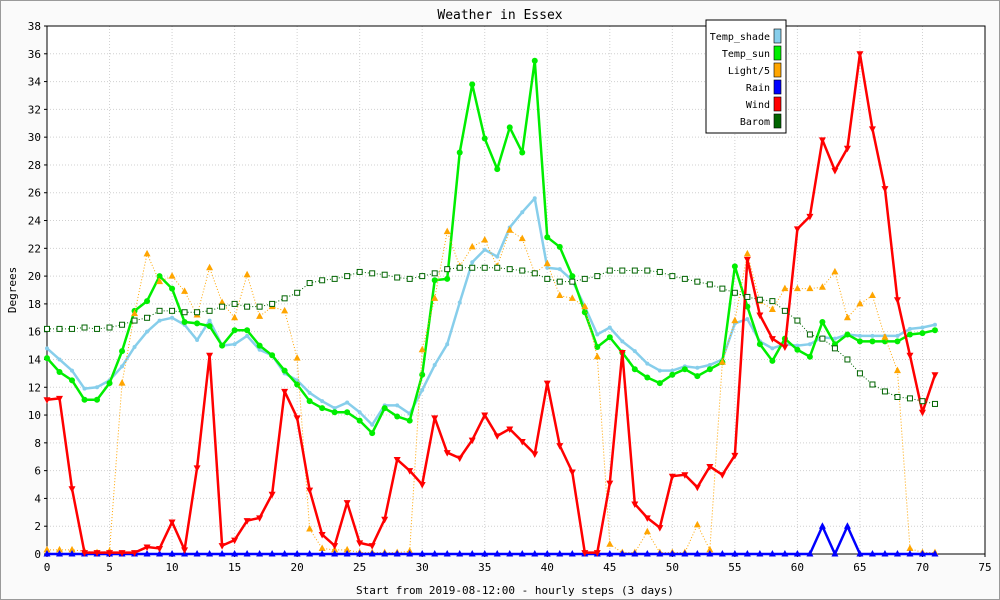 This screenshot has width=1000, height=600. What do you see at coordinates (609, 567) in the screenshot?
I see `x-tick-label: 45` at bounding box center [609, 567].